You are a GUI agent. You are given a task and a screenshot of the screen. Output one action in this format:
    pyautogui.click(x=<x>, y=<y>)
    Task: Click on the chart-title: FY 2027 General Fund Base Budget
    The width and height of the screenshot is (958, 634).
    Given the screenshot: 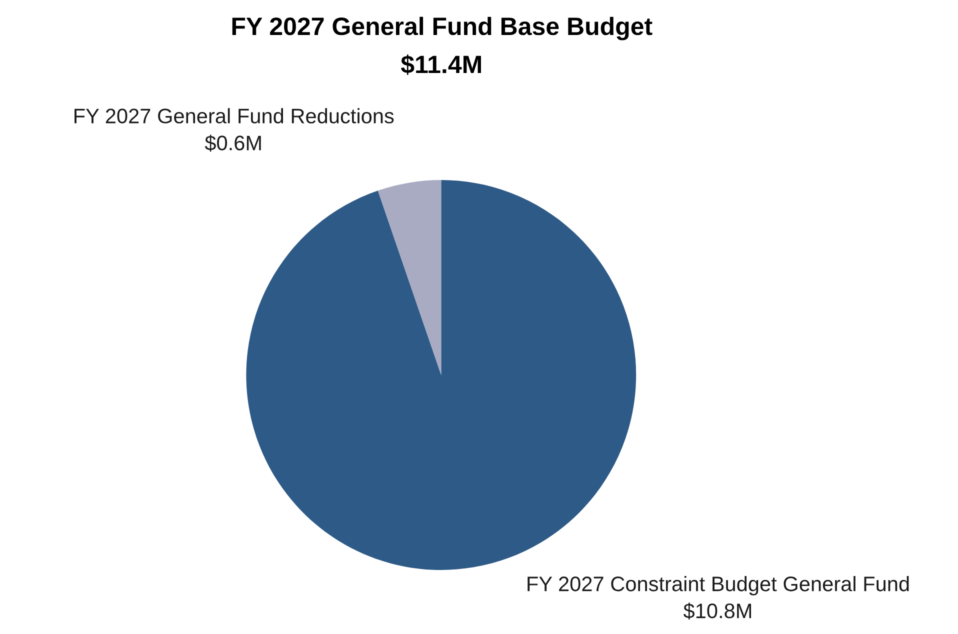 What is the action you would take?
    pyautogui.click(x=442, y=28)
    